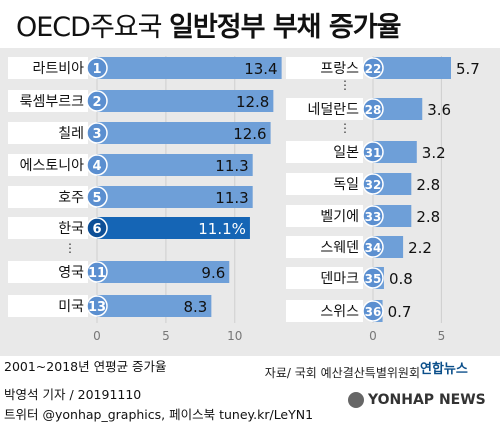 The height and width of the screenshot is (429, 500). What do you see at coordinates (71, 229) in the screenshot?
I see `category-label: 한국` at bounding box center [71, 229].